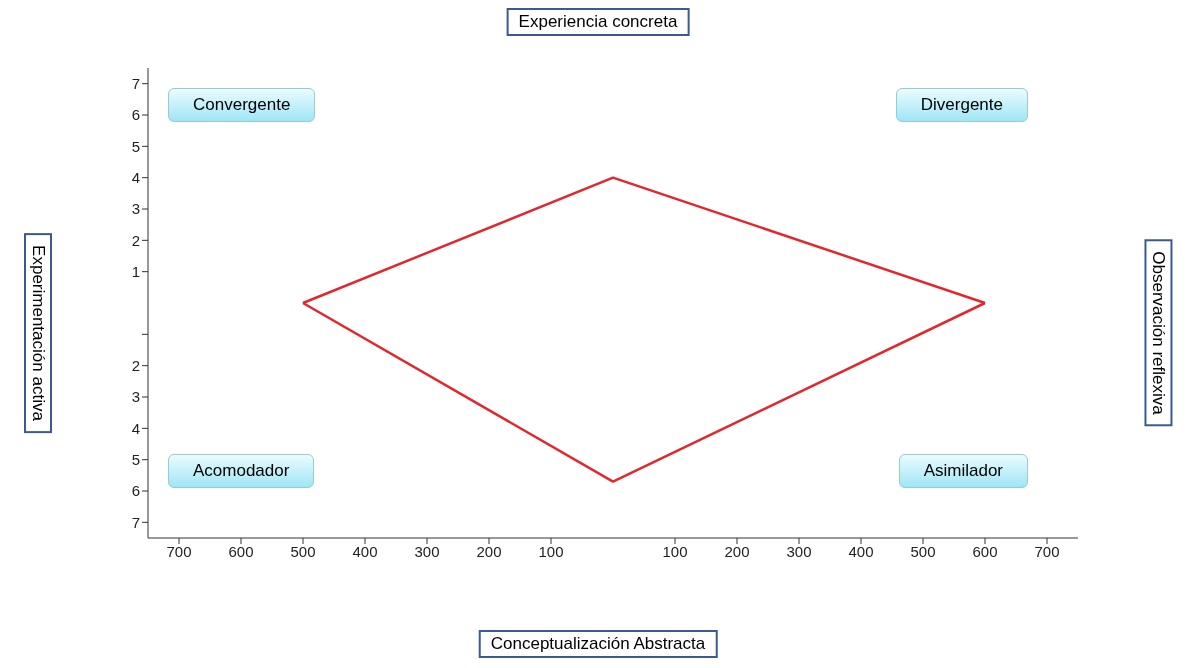 This screenshot has height=668, width=1196. What do you see at coordinates (961, 105) in the screenshot?
I see `annotation: Divergente` at bounding box center [961, 105].